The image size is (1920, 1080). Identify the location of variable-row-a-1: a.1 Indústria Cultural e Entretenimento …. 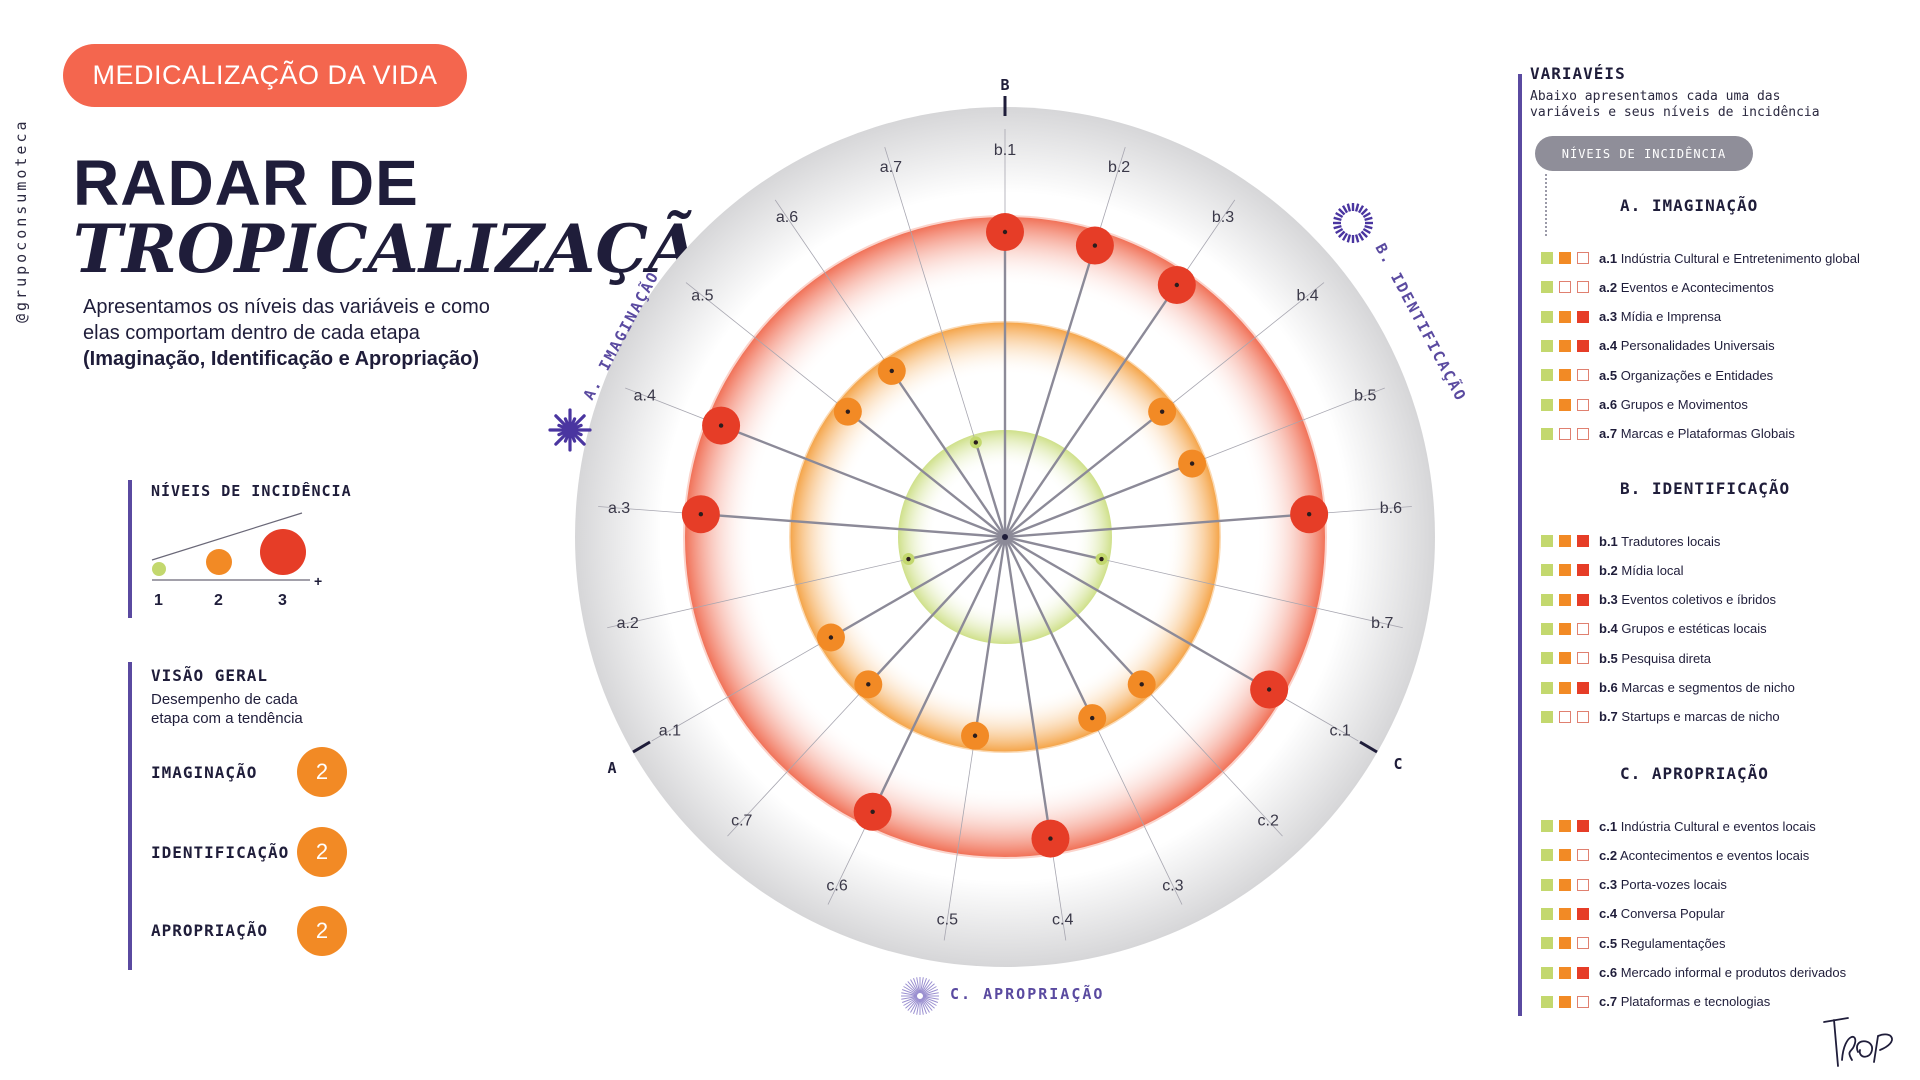
(1700, 258).